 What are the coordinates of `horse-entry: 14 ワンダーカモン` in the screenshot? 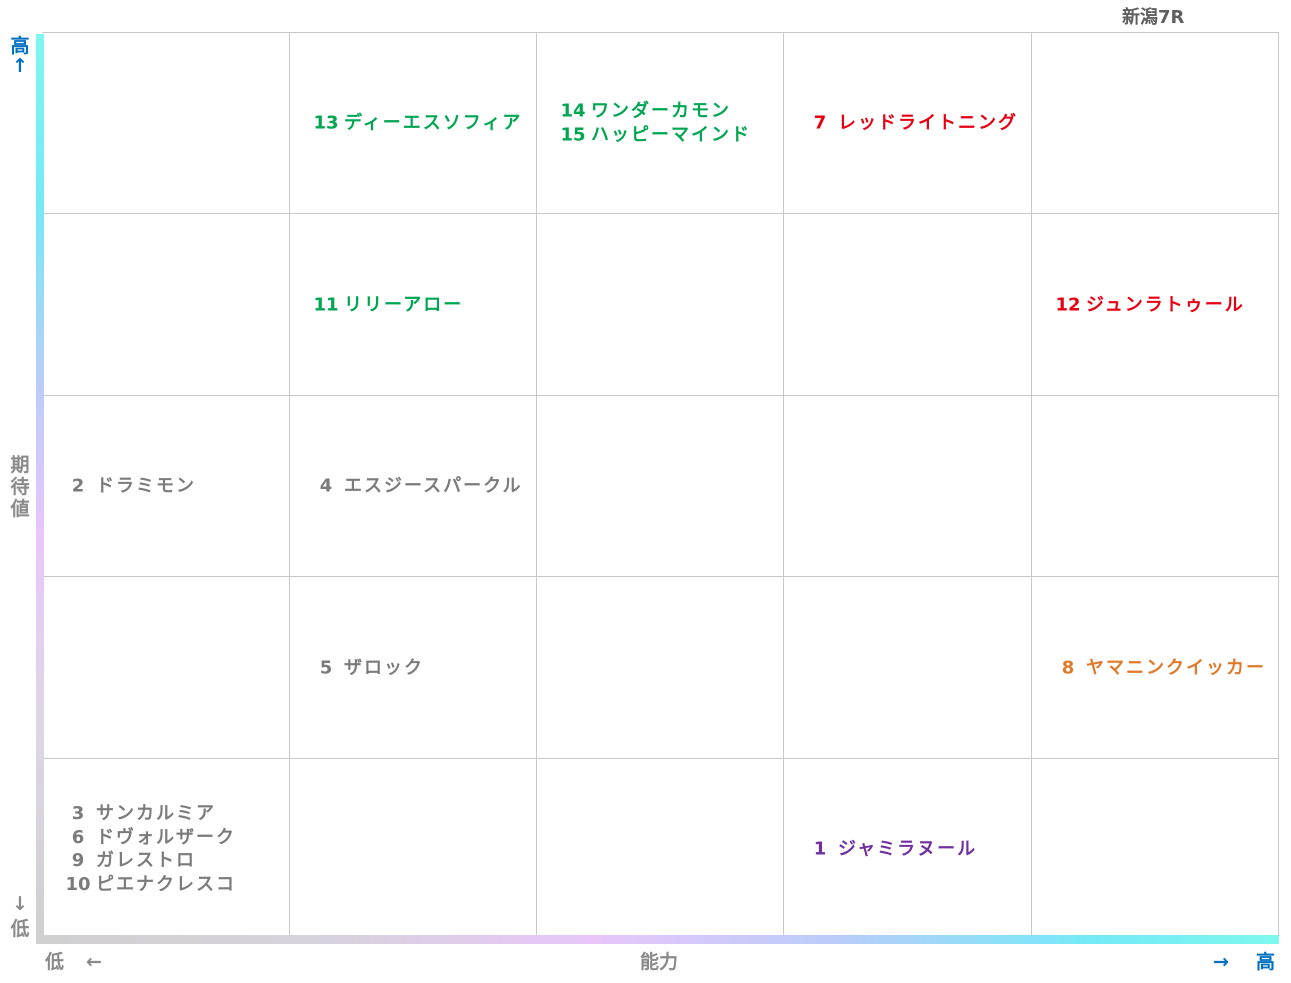 It's located at (669, 112).